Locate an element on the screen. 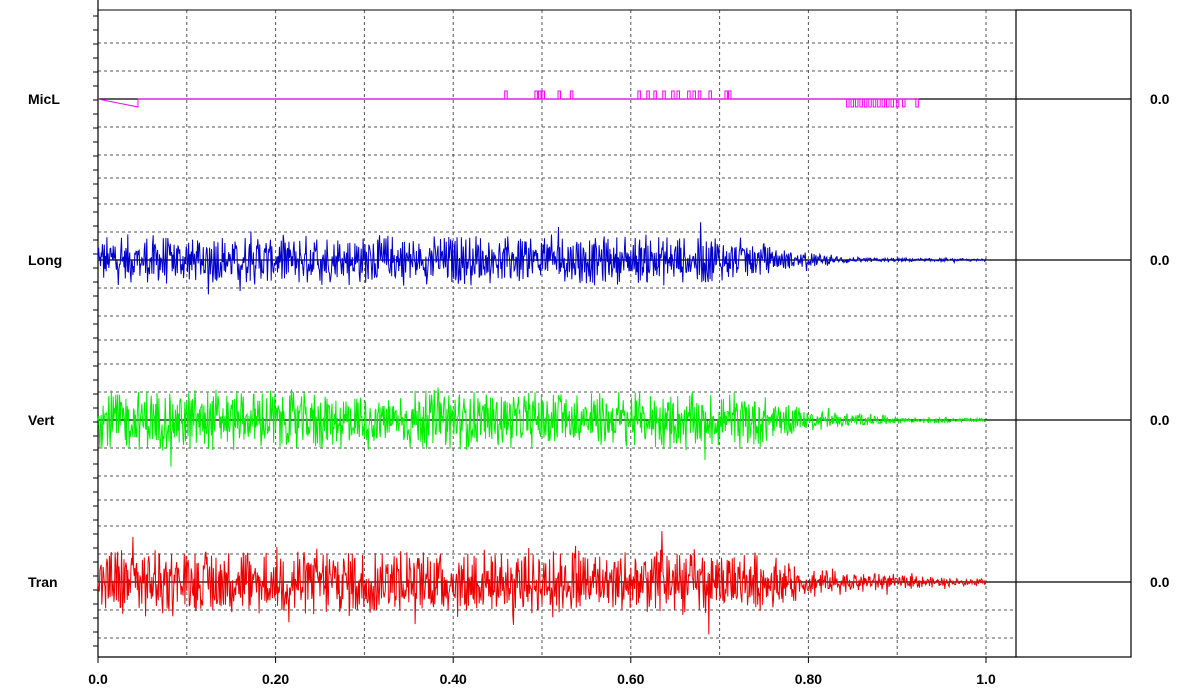  channel-label-long: Long is located at coordinates (45, 260).